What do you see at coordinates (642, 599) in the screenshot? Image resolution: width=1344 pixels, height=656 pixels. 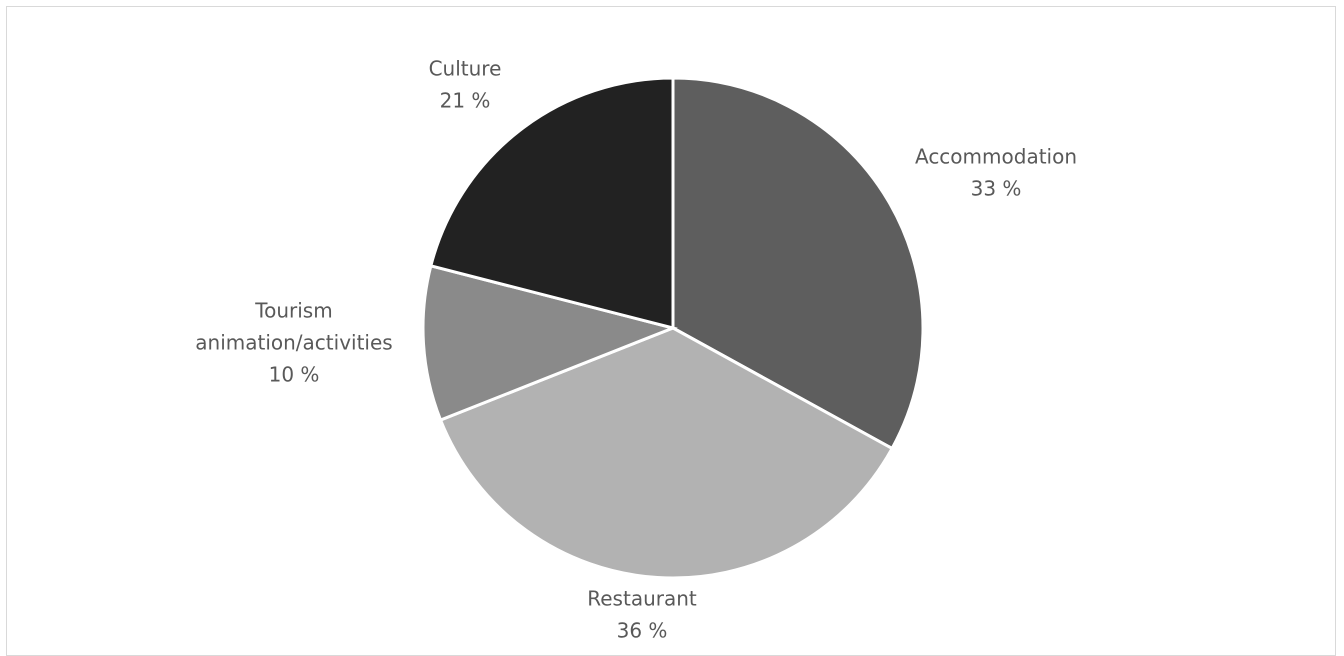 I see `data-label-category: Restaurant` at bounding box center [642, 599].